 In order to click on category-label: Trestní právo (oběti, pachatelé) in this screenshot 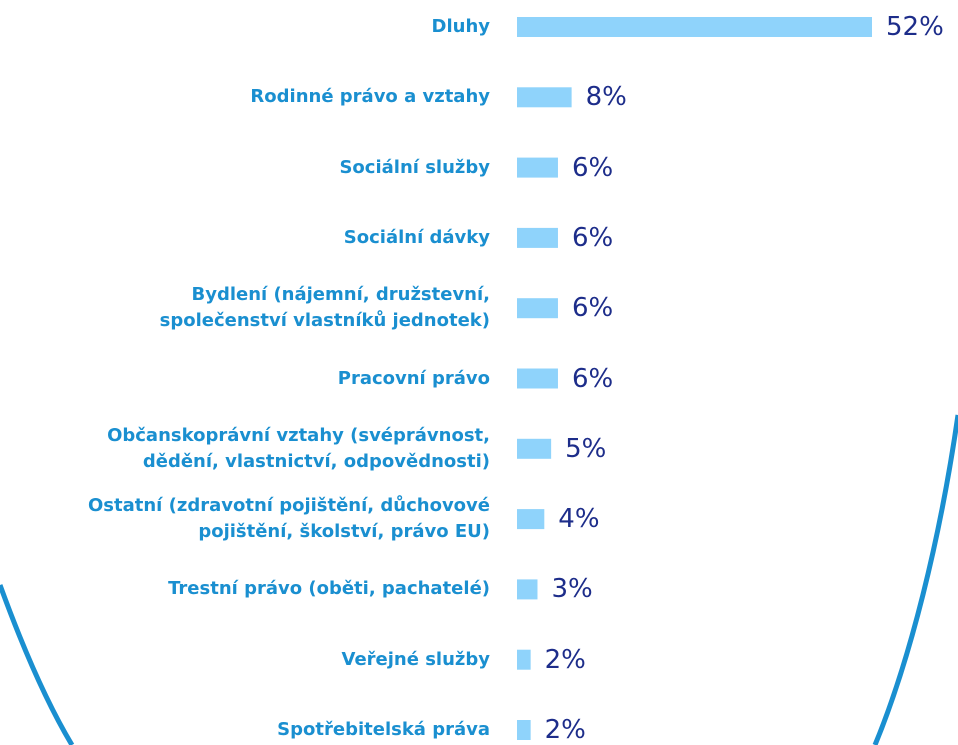, I will do `click(329, 589)`.